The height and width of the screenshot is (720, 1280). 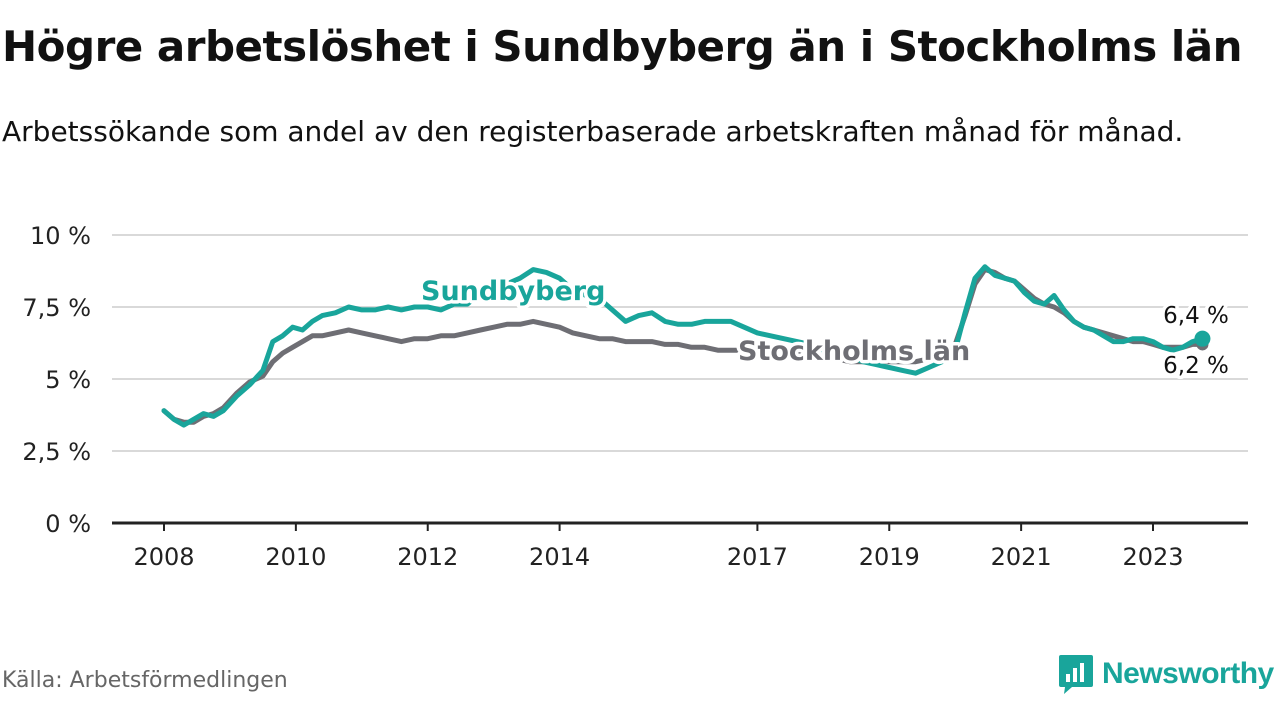 I want to click on x-tick-label: 2019, so click(x=889, y=557).